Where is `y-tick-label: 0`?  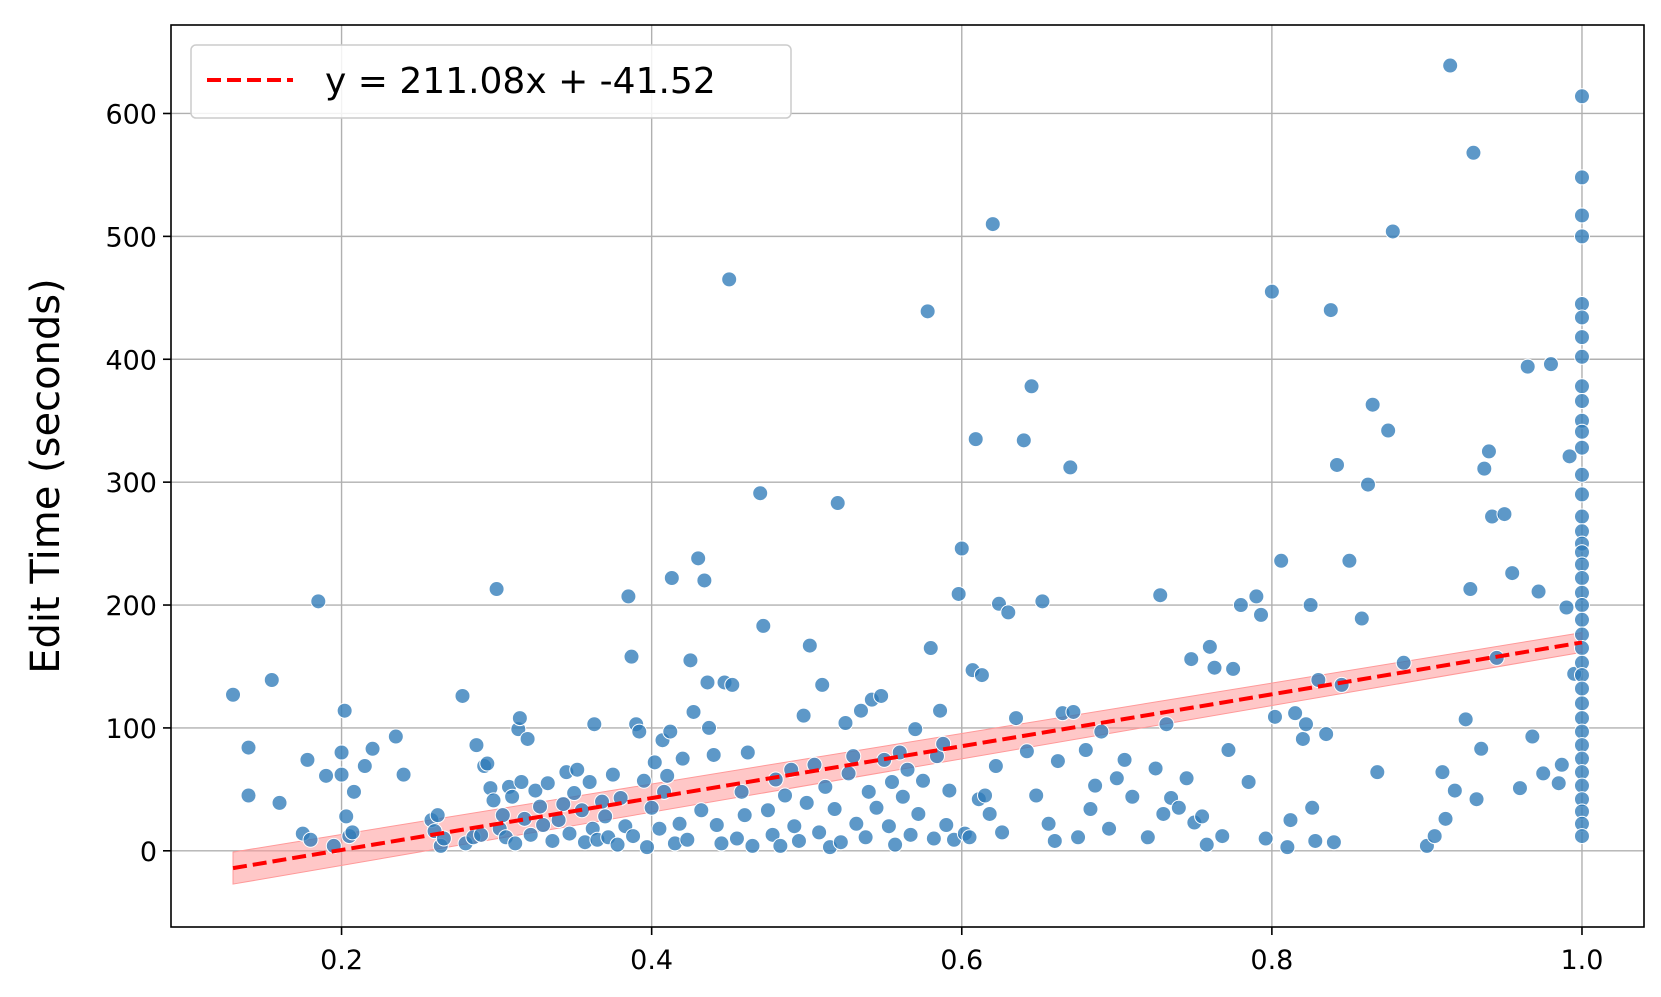 y-tick-label: 0 is located at coordinates (148, 852).